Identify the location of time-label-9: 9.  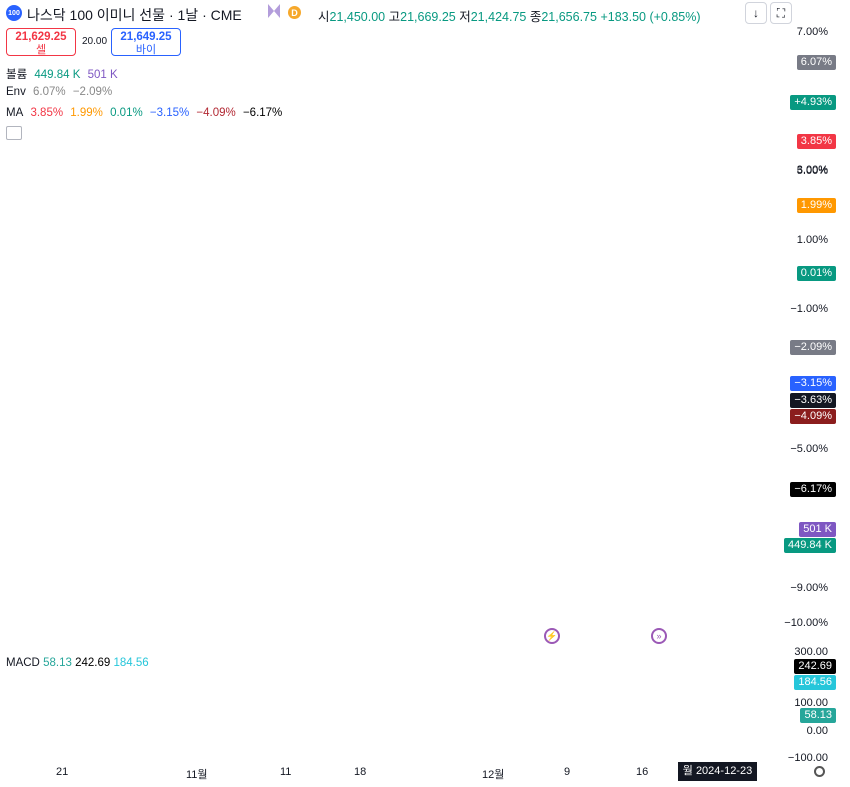
(567, 772).